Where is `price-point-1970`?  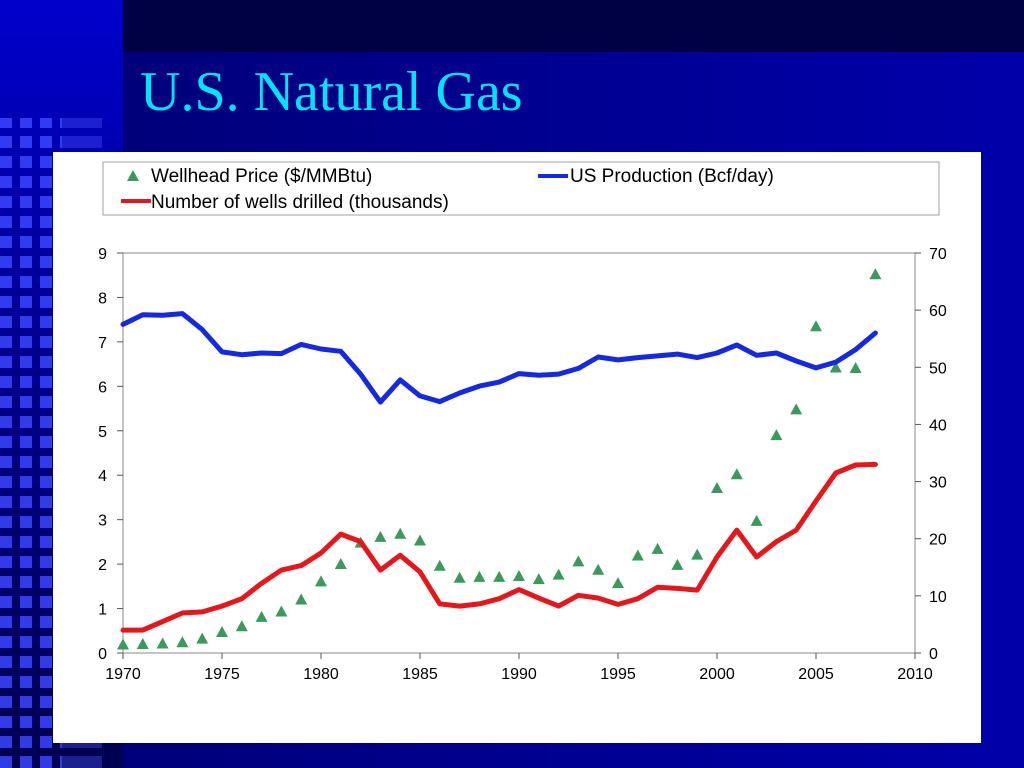
price-point-1970 is located at coordinates (123, 644).